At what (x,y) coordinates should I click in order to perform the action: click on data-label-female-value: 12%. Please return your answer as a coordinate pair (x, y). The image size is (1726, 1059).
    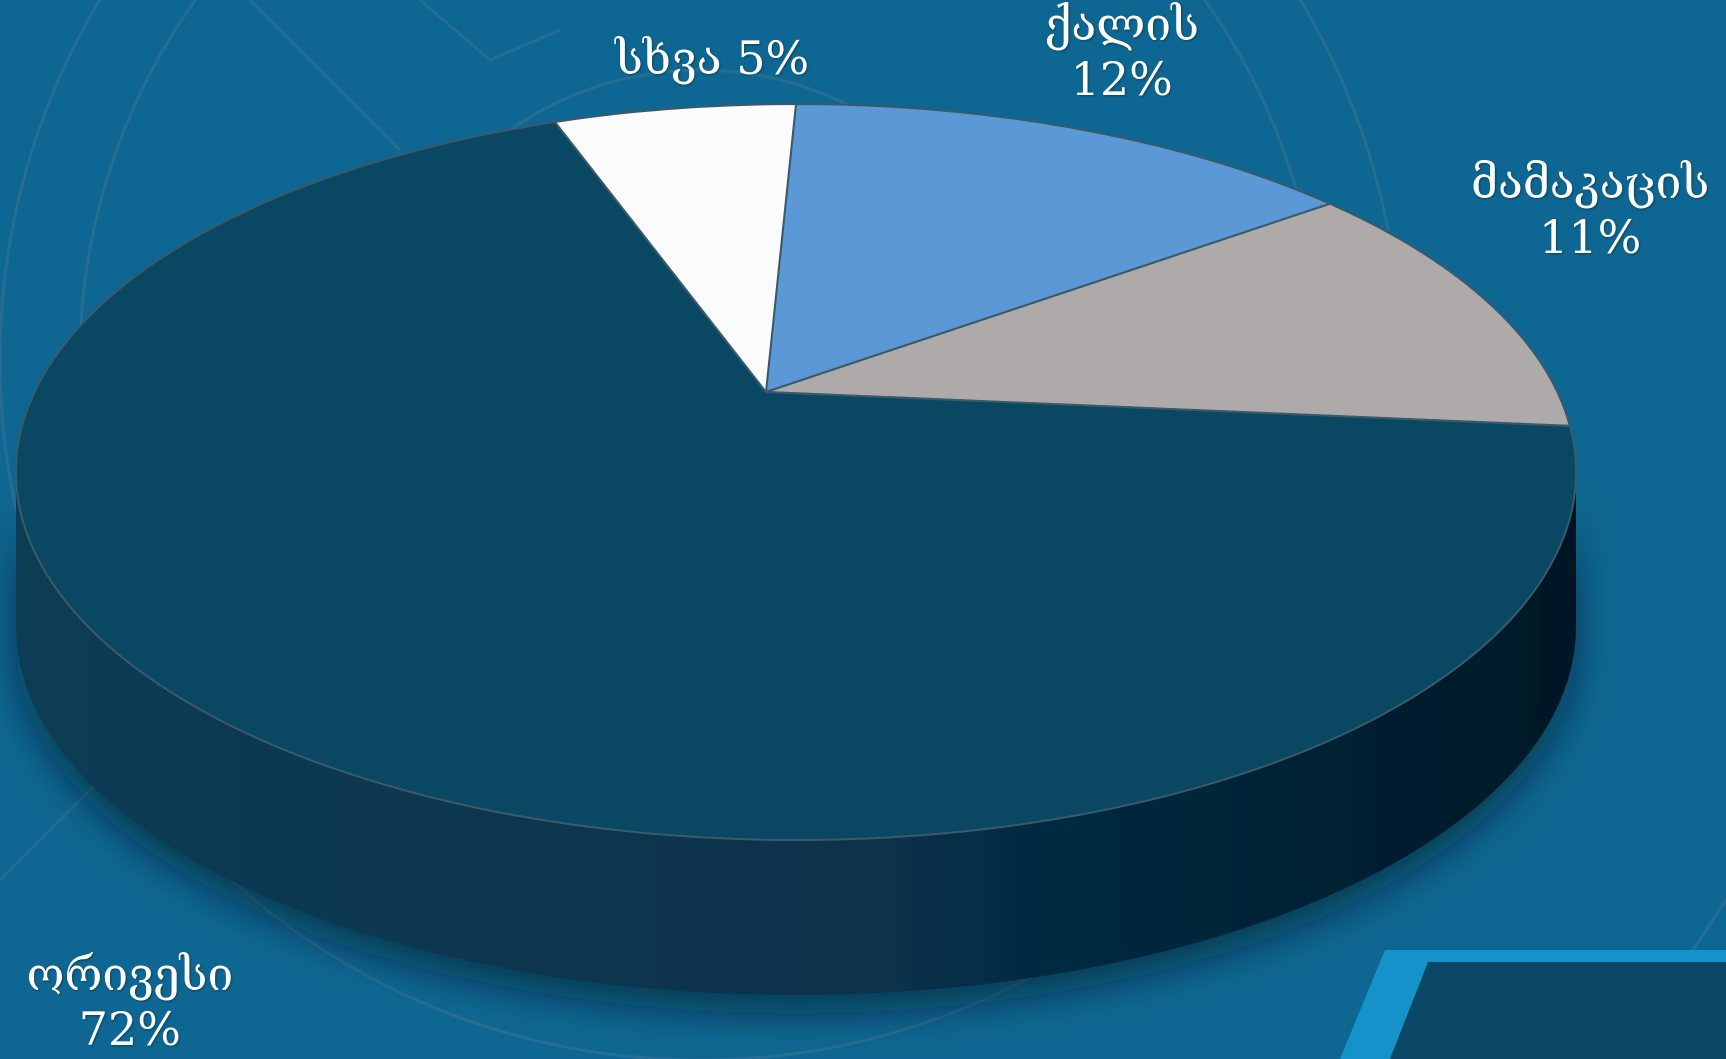
    Looking at the image, I should click on (1121, 79).